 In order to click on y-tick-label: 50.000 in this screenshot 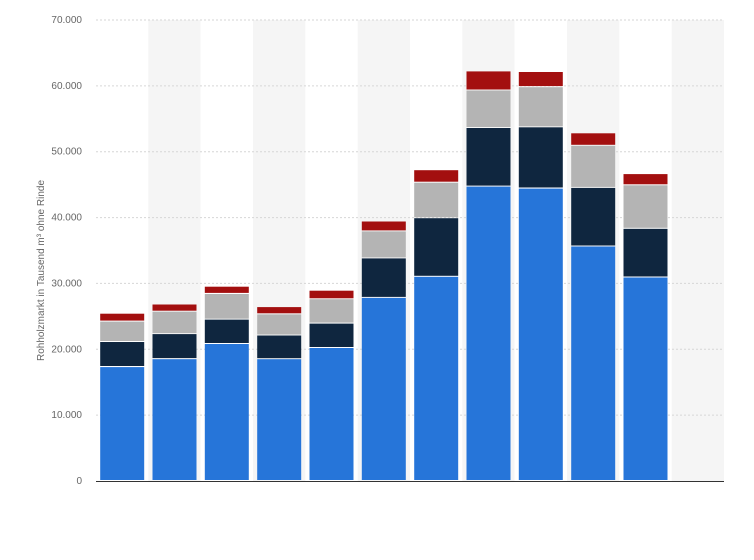, I will do `click(66, 152)`.